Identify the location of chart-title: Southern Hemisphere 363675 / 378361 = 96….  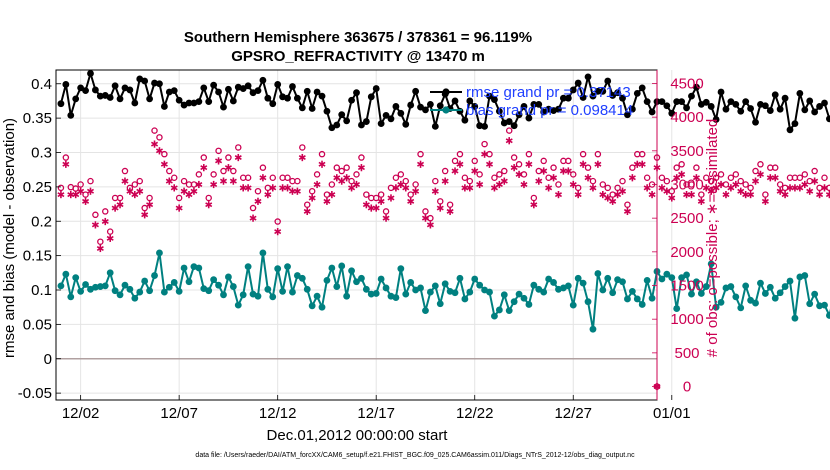
(358, 37).